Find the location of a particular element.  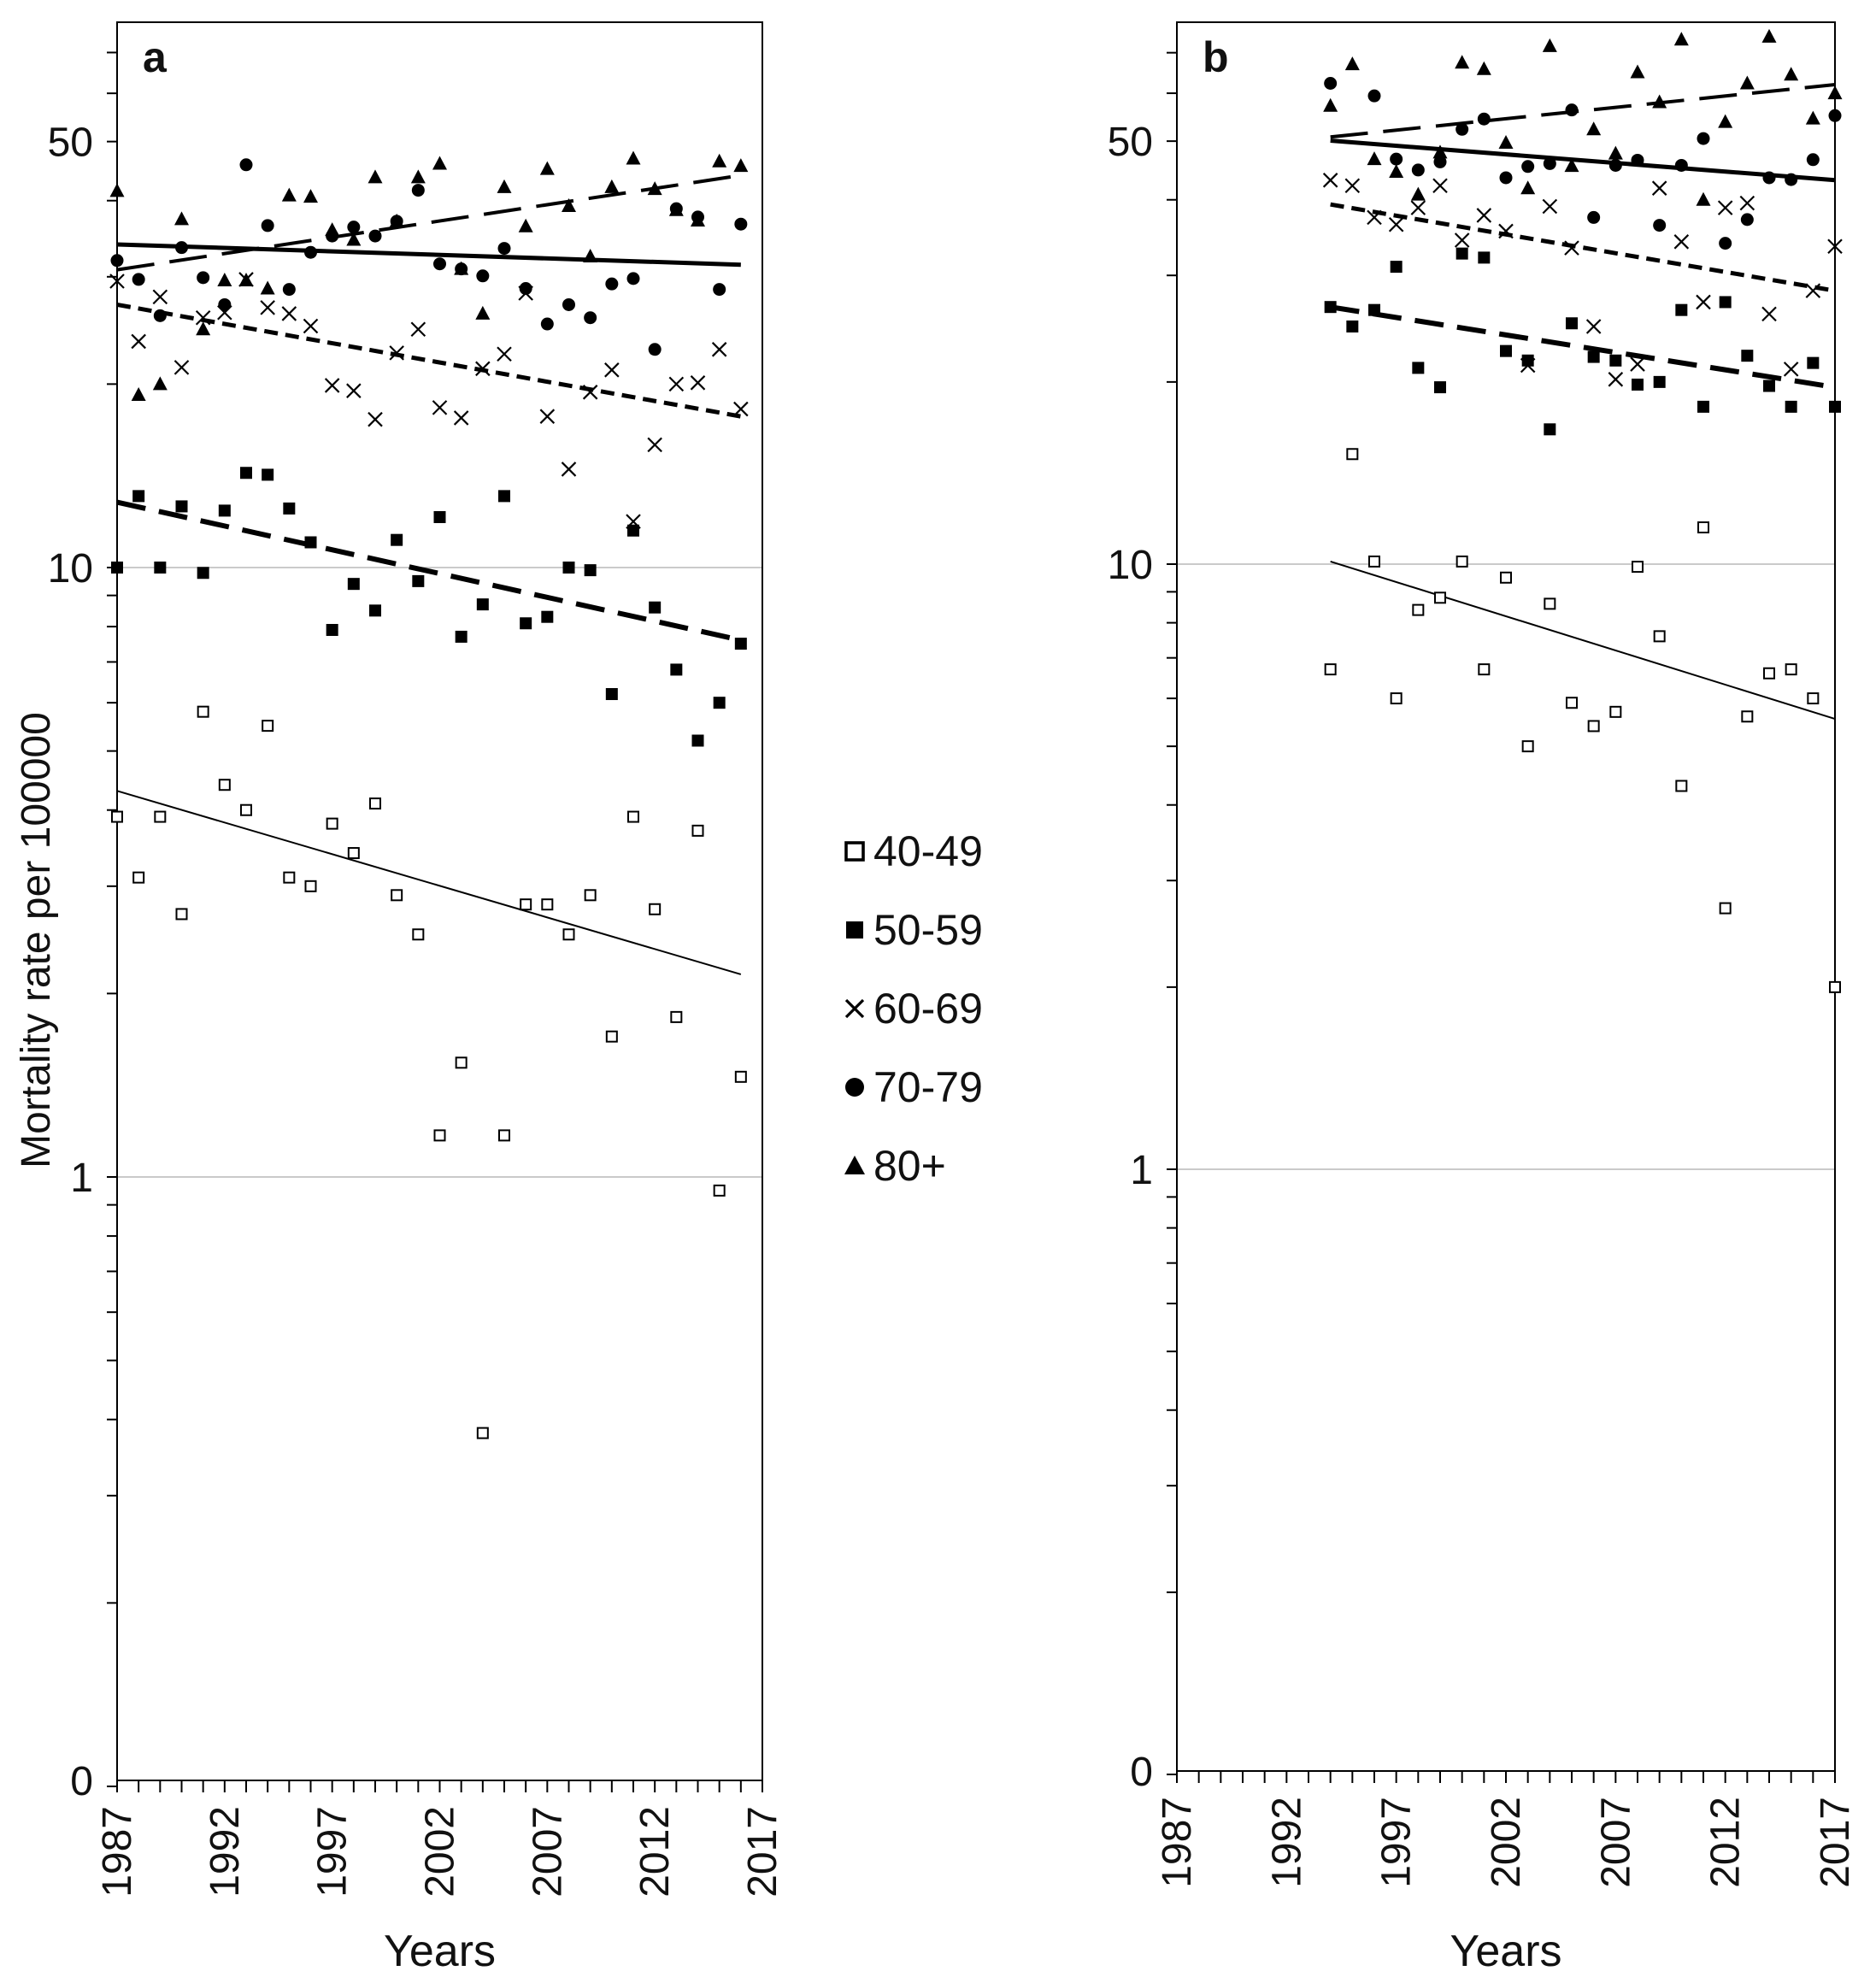

filled-circle-marker-icon is located at coordinates (854, 1087).